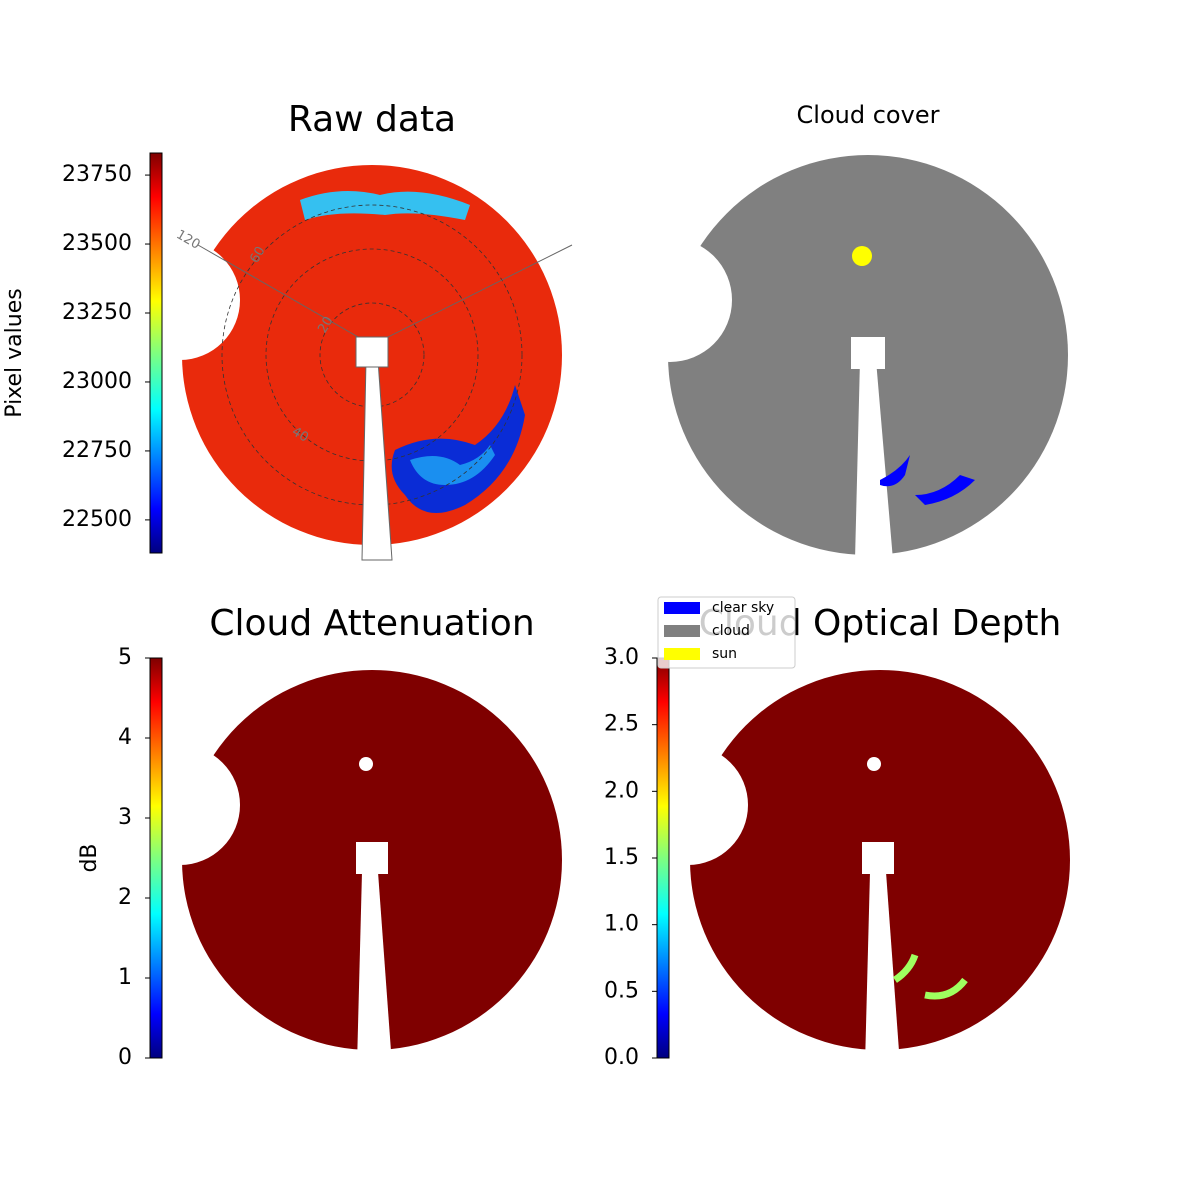 This screenshot has width=1200, height=1204. Describe the element at coordinates (731, 631) in the screenshot. I see `legend-label: cloud` at that location.